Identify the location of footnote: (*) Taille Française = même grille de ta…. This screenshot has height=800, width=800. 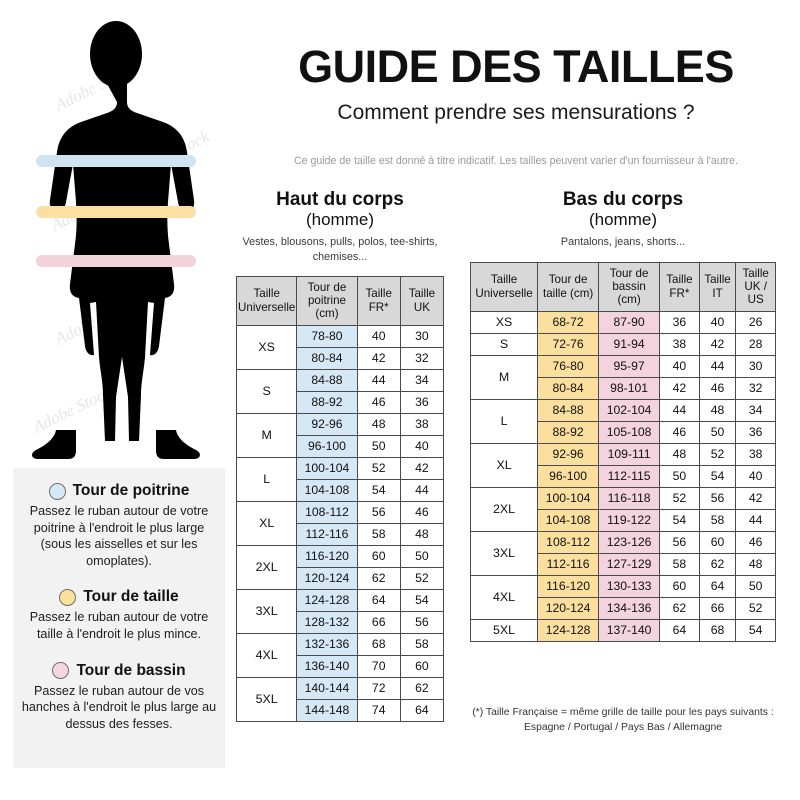
(623, 720).